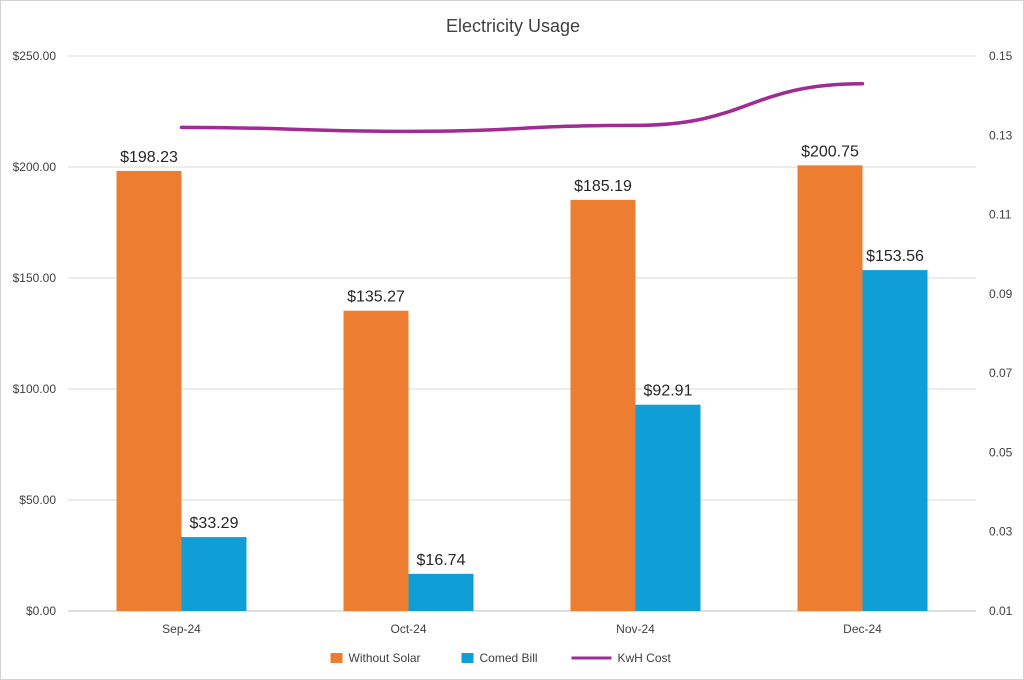  Describe the element at coordinates (830, 151) in the screenshot. I see `bar-data-label: $200.75` at that location.